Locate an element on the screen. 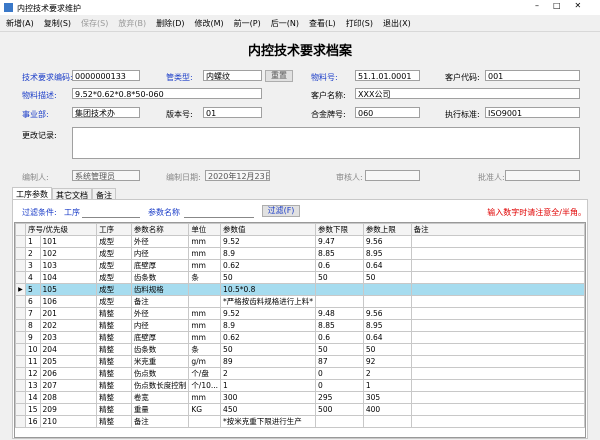  grid-row: 13 207 精整 伤点数长度控制 个/10... 1 0 1 is located at coordinates (300, 385).